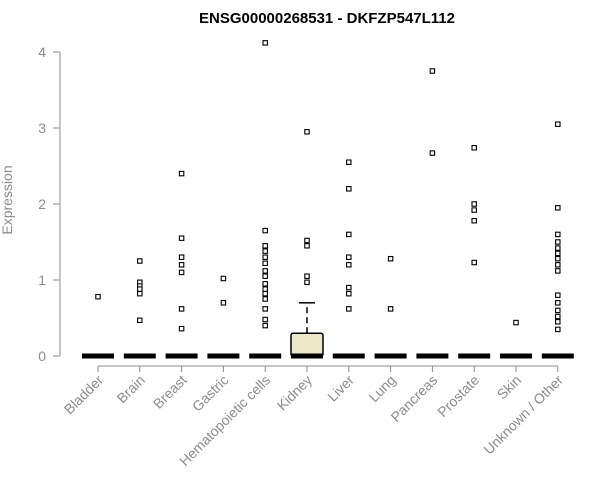  What do you see at coordinates (7, 199) in the screenshot?
I see `y-axis-label: Expression` at bounding box center [7, 199].